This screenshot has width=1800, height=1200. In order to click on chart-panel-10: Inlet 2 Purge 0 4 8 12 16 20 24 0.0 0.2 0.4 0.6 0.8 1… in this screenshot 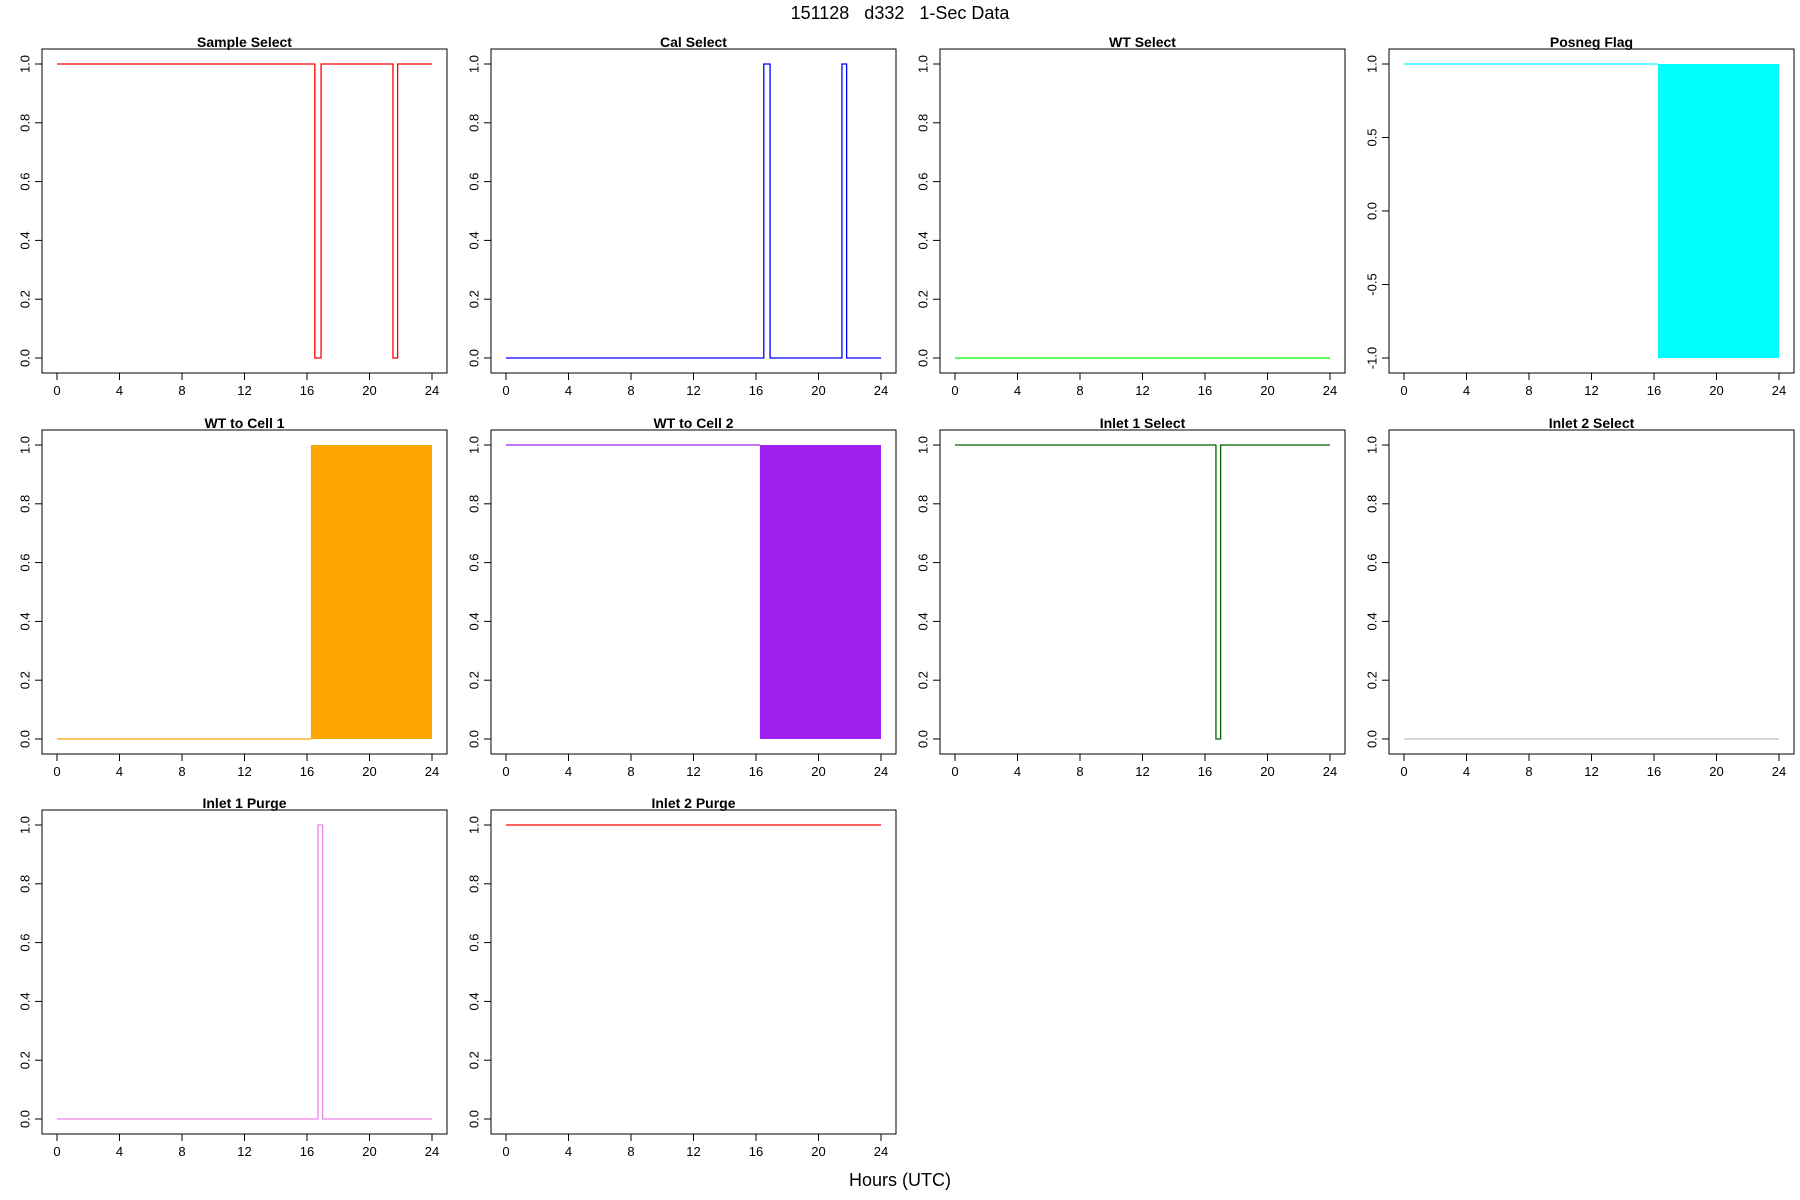, I will do `click(681, 977)`.